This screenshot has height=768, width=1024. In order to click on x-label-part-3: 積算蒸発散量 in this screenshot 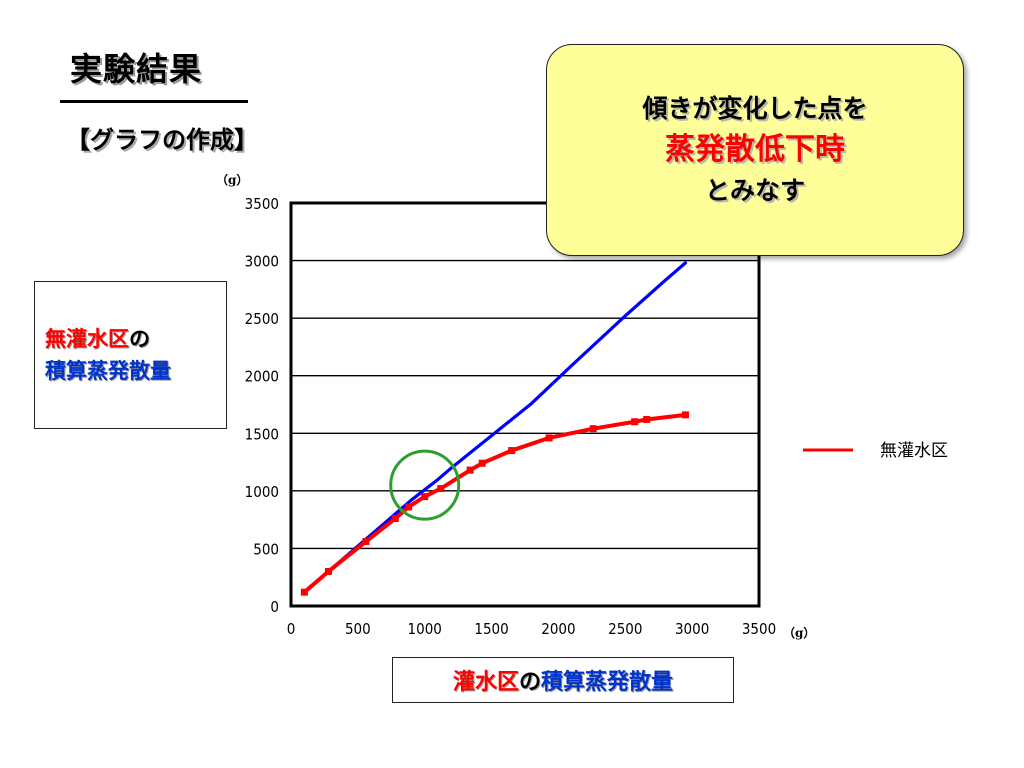, I will do `click(607, 682)`.